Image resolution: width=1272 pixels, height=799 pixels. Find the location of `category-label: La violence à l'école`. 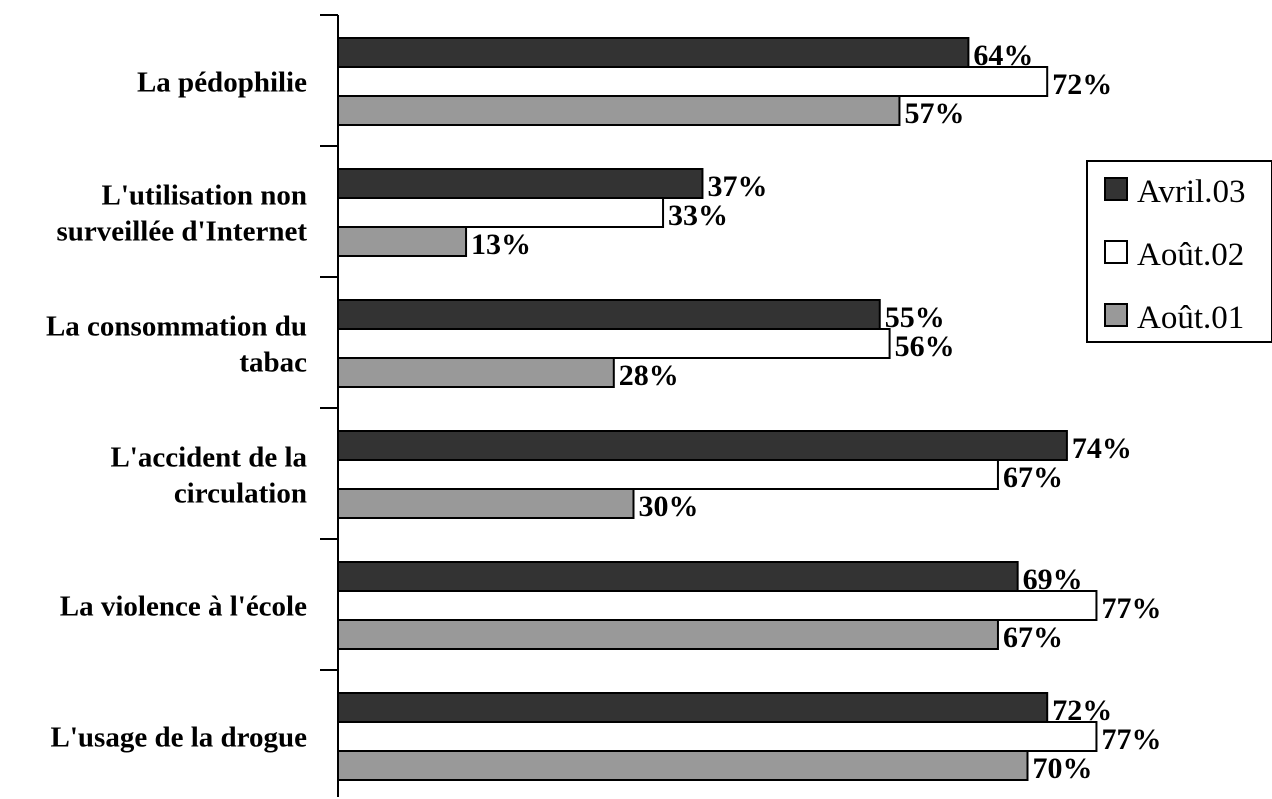

category-label: La violence à l'école is located at coordinates (183, 607).